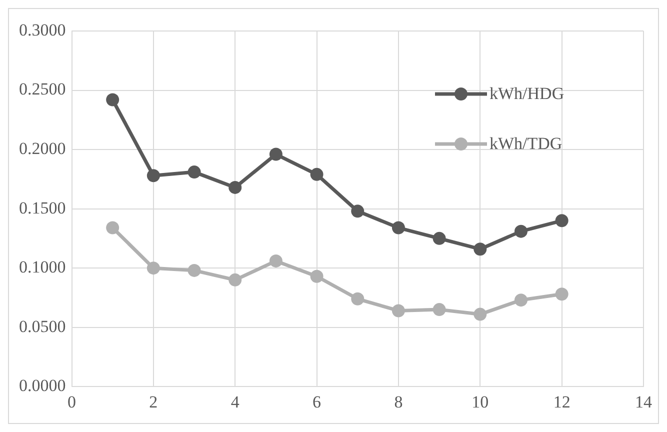  I want to click on x-tick-label: 6, so click(317, 402).